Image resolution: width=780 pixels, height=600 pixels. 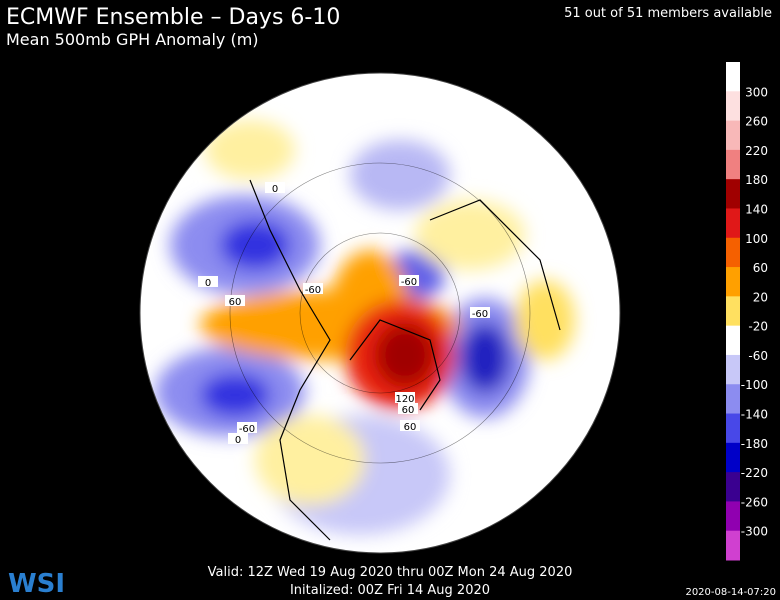 What do you see at coordinates (668, 13) in the screenshot?
I see `members: 51 out of 51 members available` at bounding box center [668, 13].